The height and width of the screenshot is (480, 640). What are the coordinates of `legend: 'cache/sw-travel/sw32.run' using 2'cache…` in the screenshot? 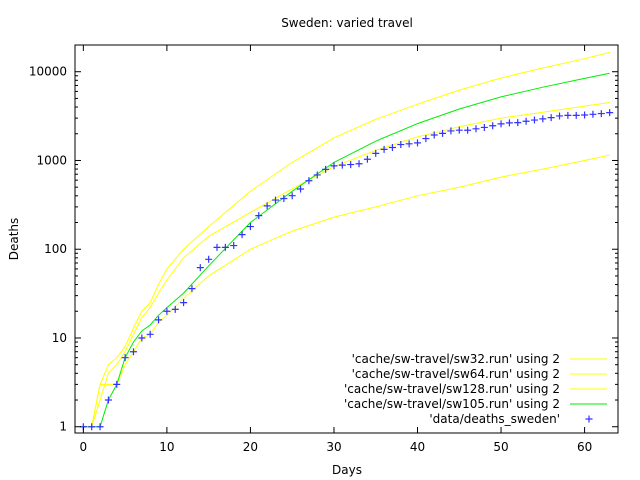 It's located at (475, 389).